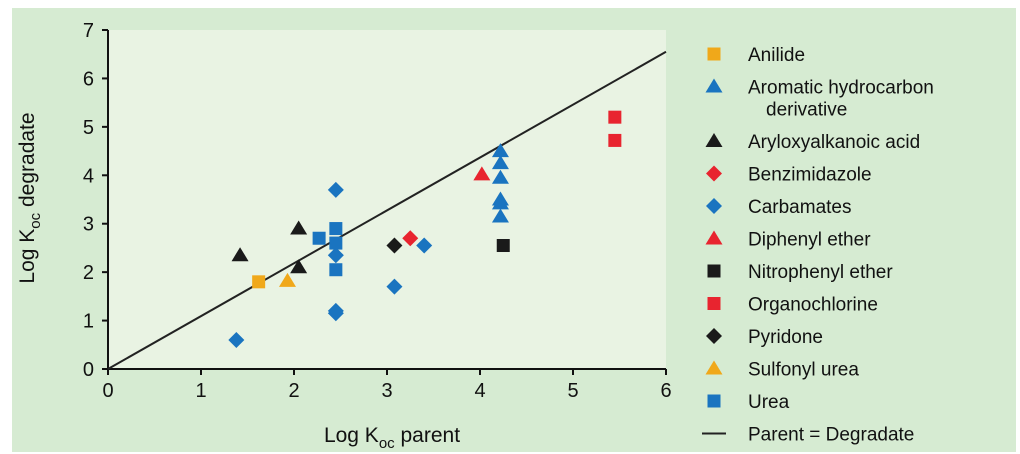  Describe the element at coordinates (810, 175) in the screenshot. I see `legend-label-benzimidazole: Benzimidazole` at that location.